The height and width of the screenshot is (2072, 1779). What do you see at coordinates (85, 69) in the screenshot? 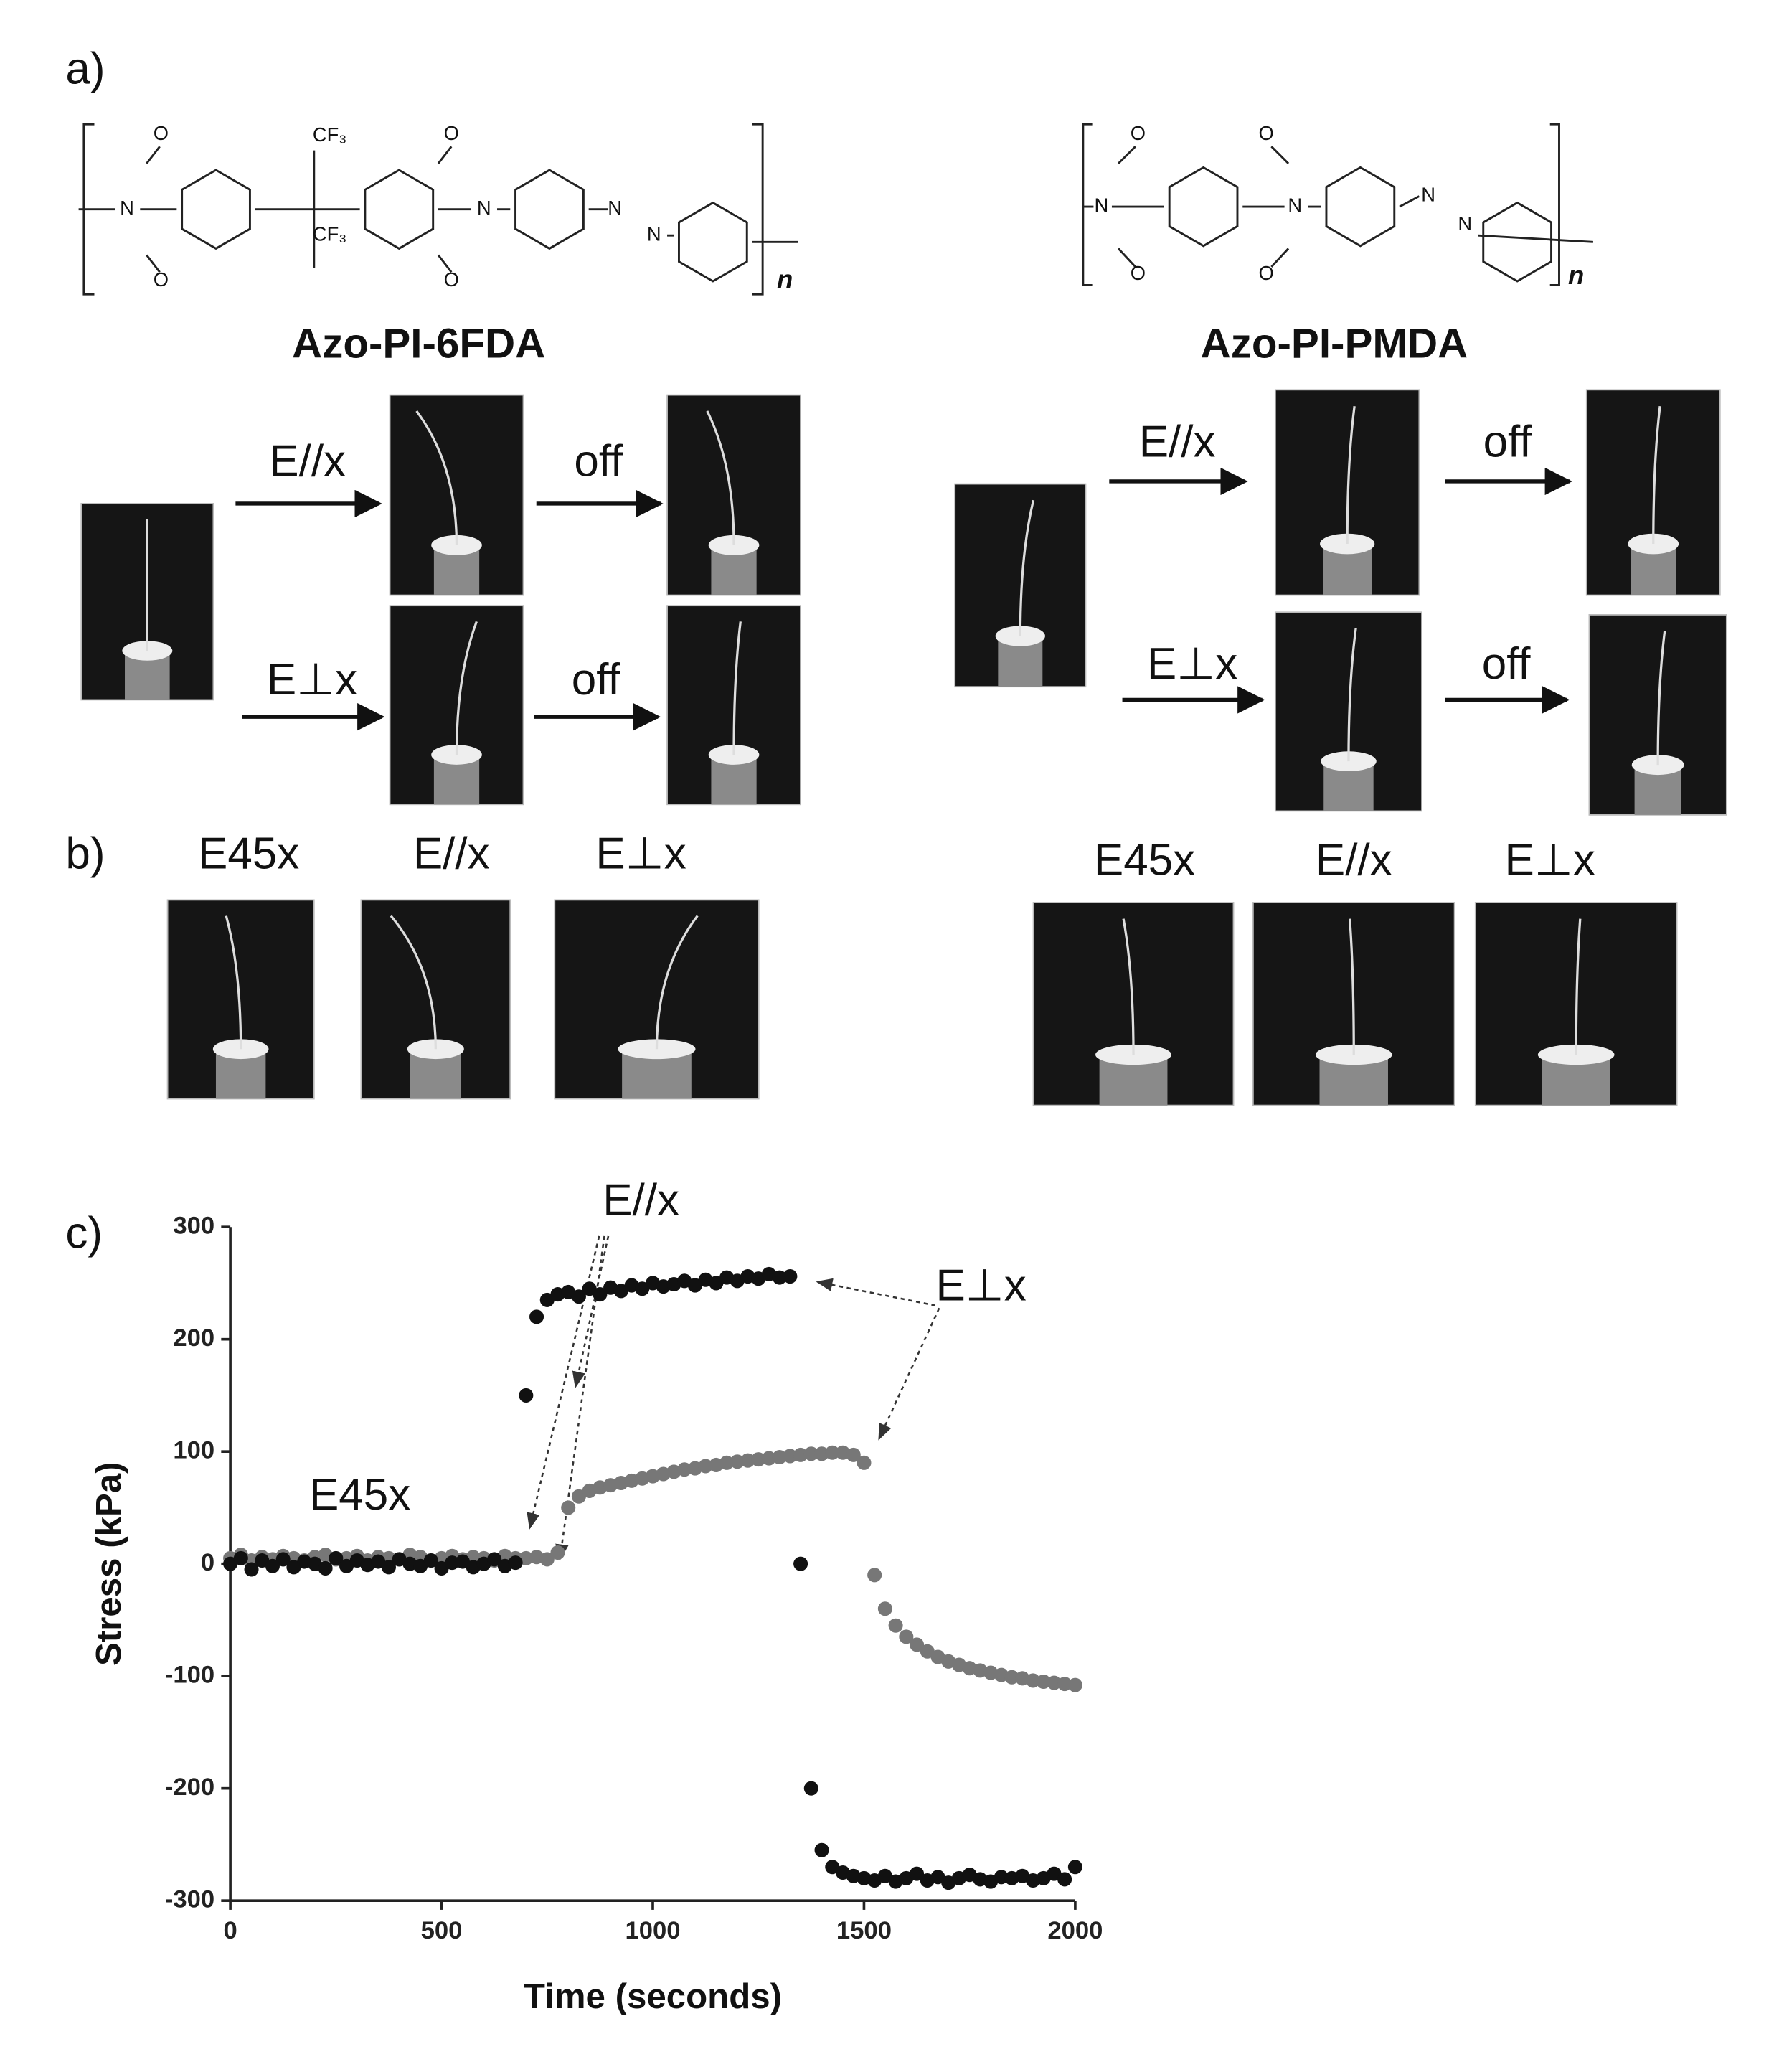
I see `panel-label: a)` at bounding box center [85, 69].